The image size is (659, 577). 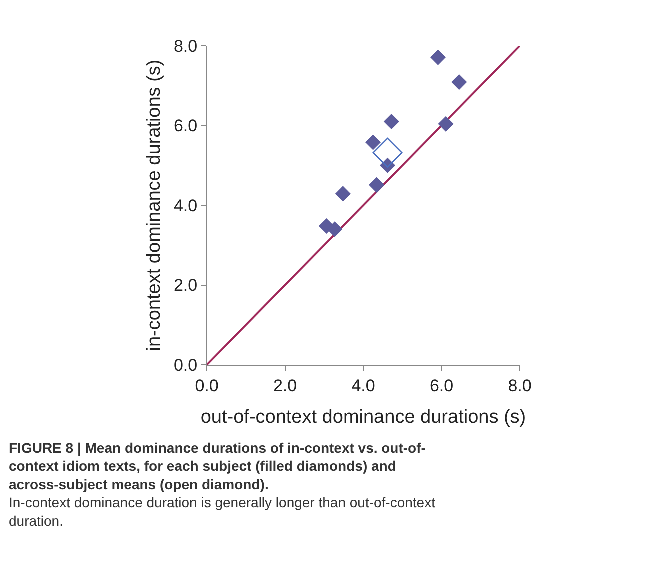 What do you see at coordinates (363, 417) in the screenshot?
I see `x-axis-title: out-of-context dominance durations (s)` at bounding box center [363, 417].